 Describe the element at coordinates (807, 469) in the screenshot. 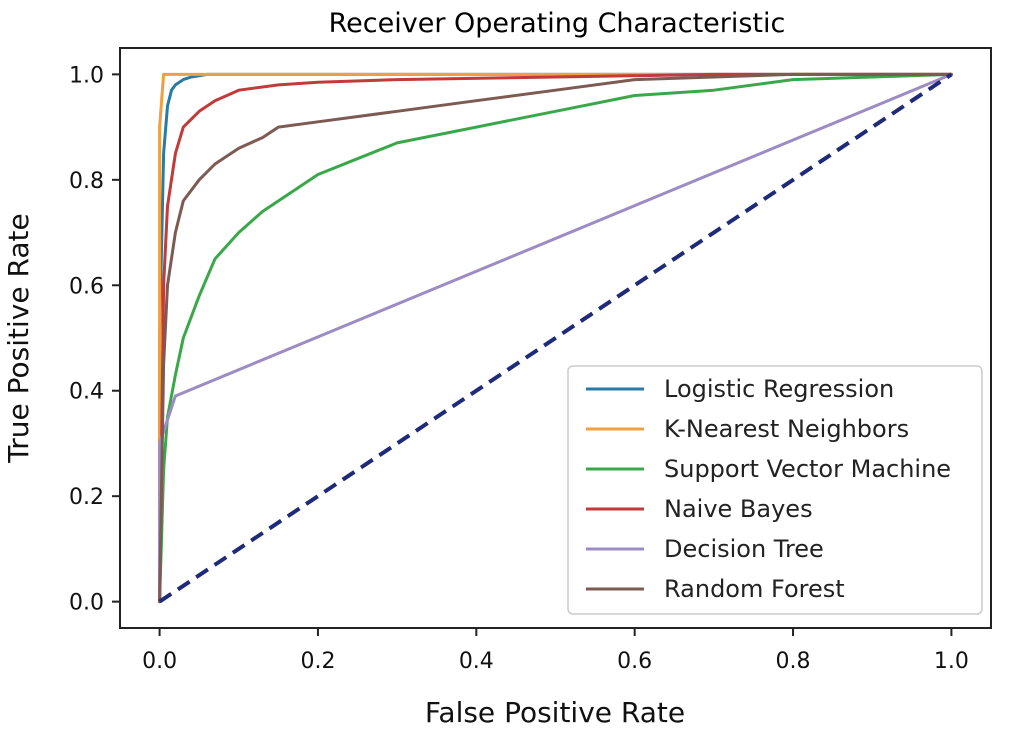

I see `legend-entry-label: Support Vector Machine` at that location.